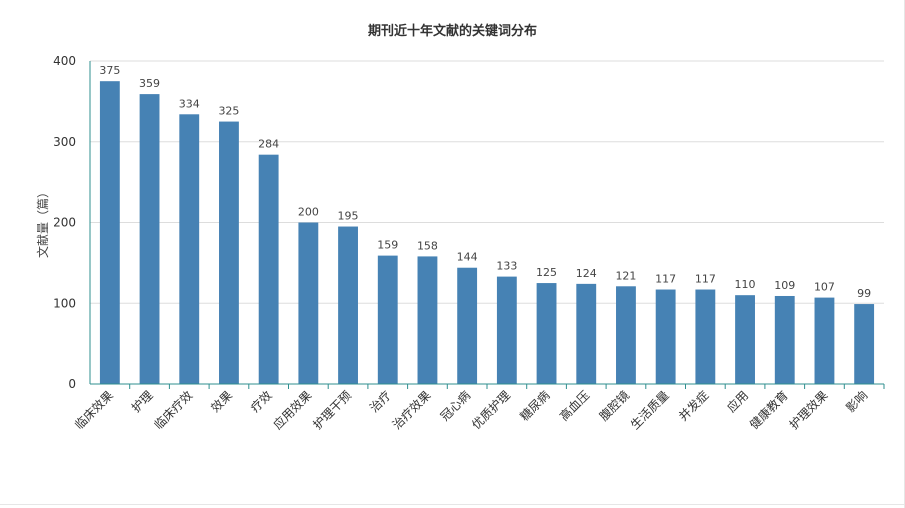  What do you see at coordinates (614, 406) in the screenshot?
I see `x-tick-label: 腹腔镜` at bounding box center [614, 406].